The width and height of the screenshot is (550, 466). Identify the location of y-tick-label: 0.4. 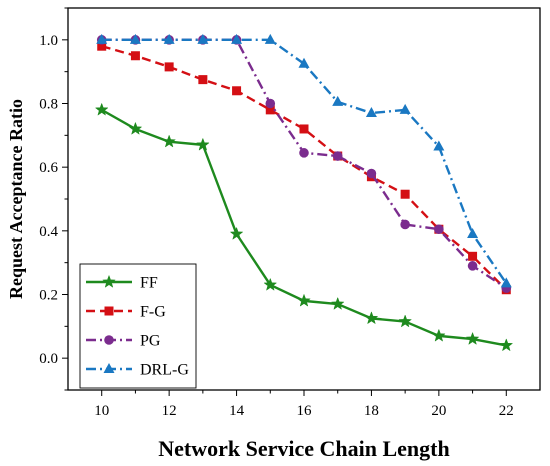
(48, 232).